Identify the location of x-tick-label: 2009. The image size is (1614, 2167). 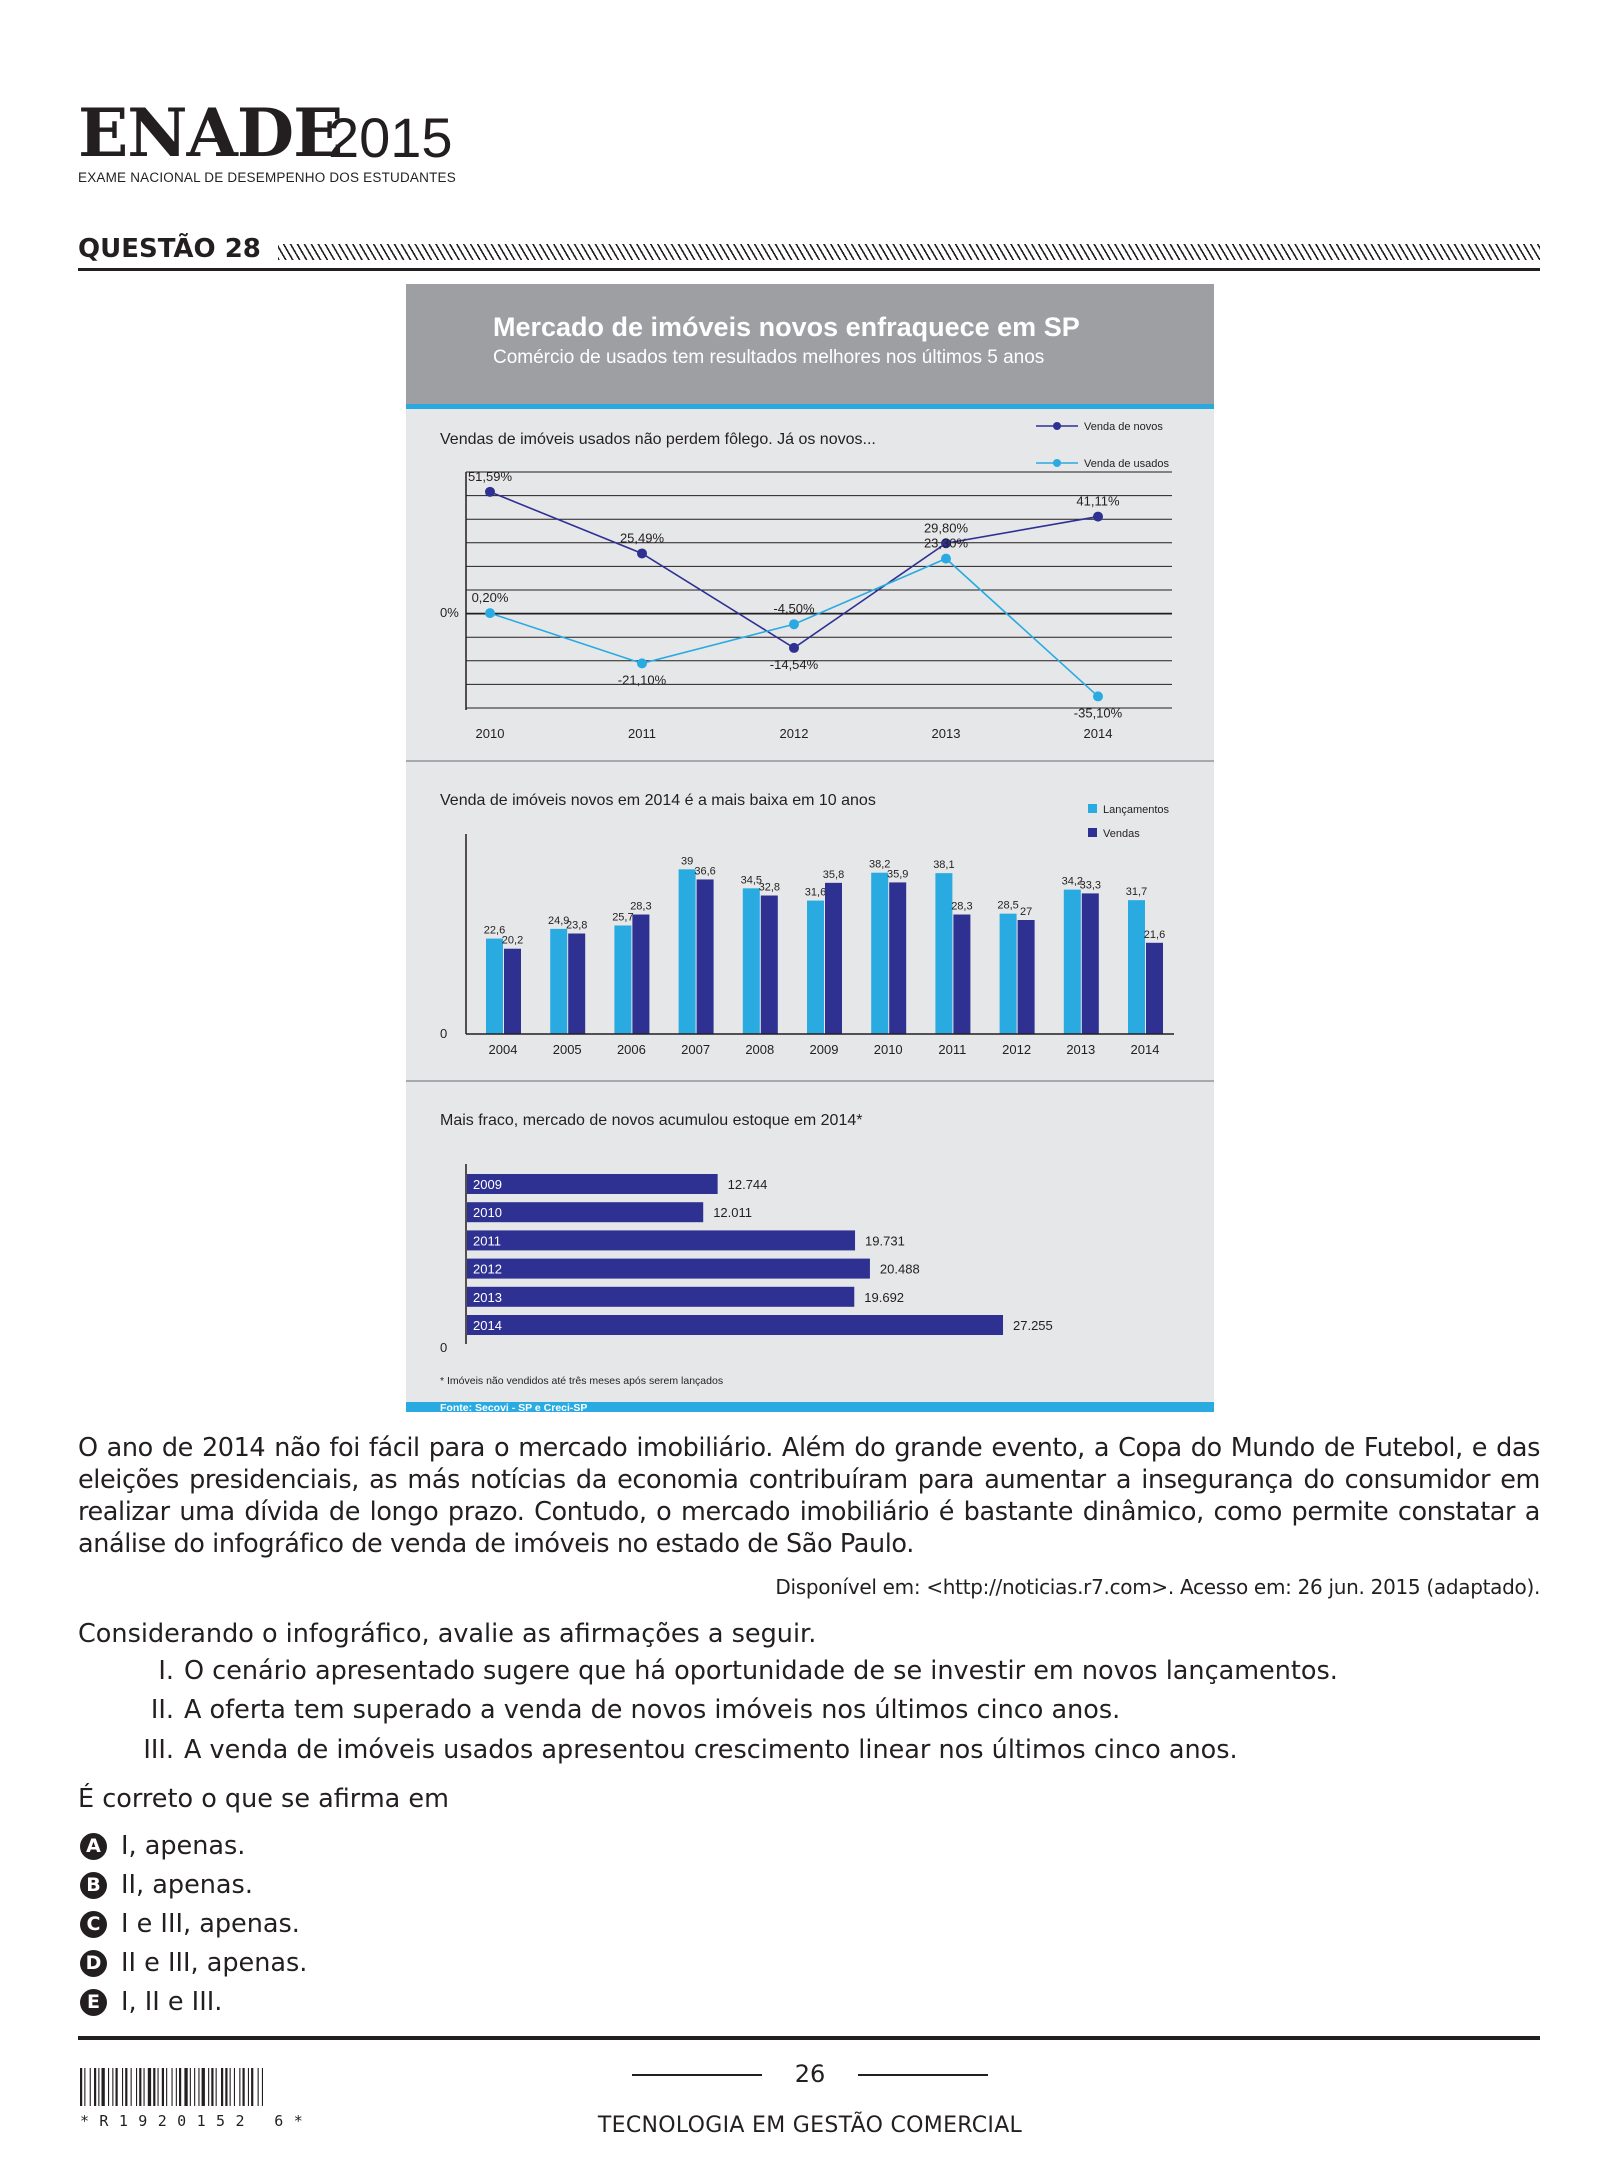
(824, 1049).